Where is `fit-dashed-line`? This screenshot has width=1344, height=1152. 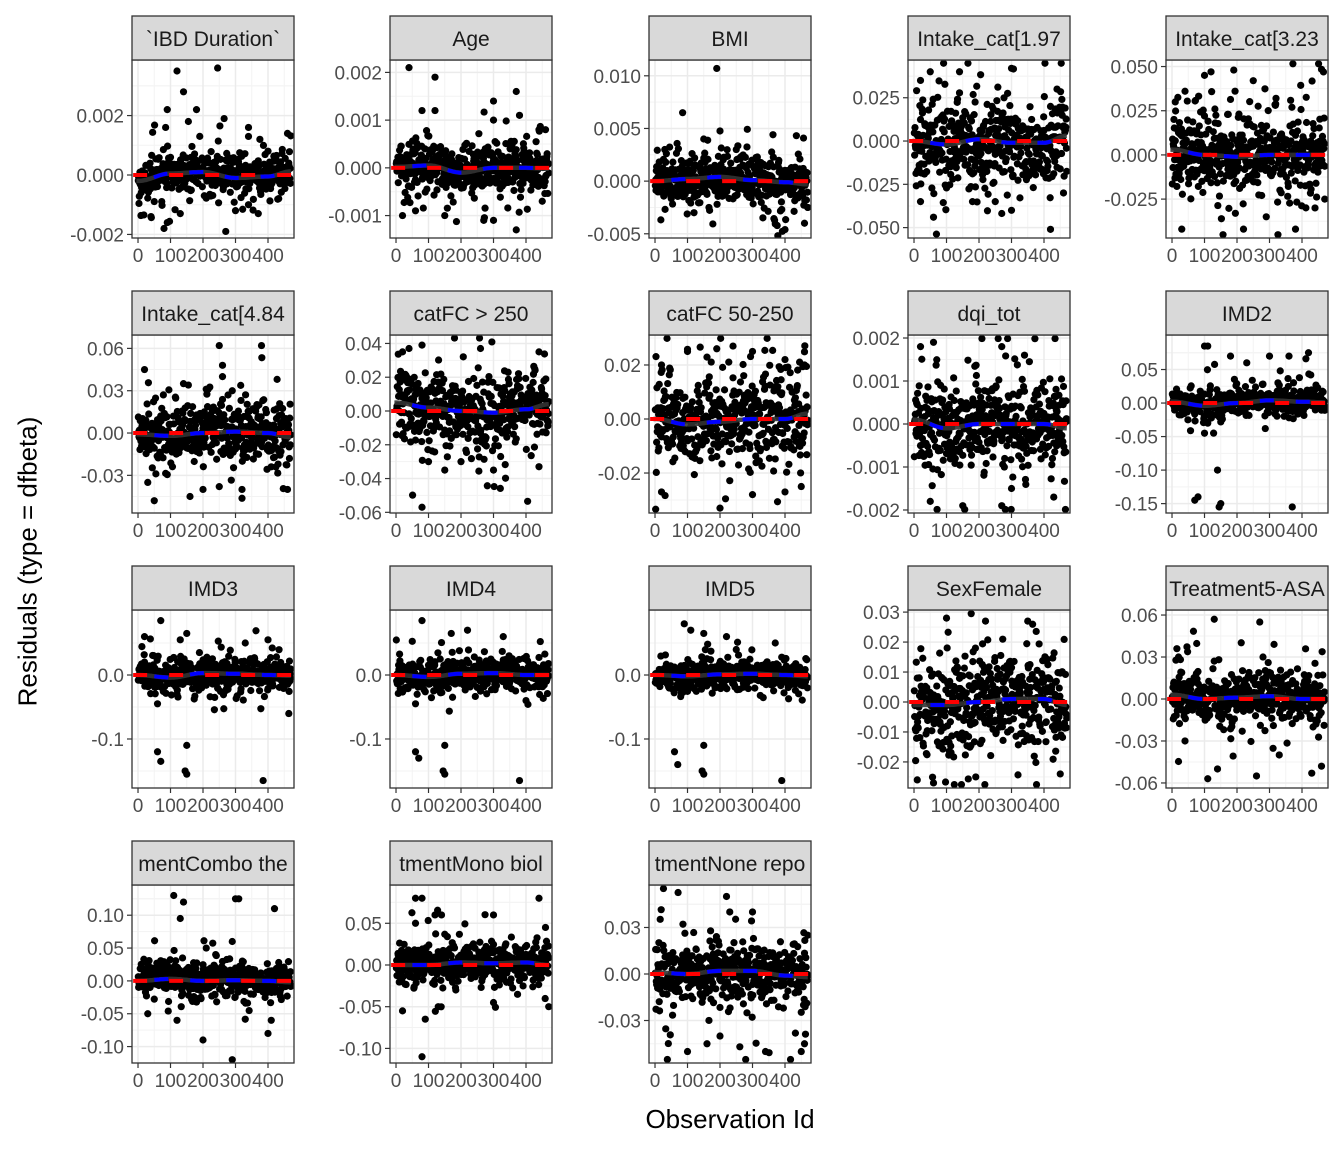
fit-dashed-line is located at coordinates (730, 419).